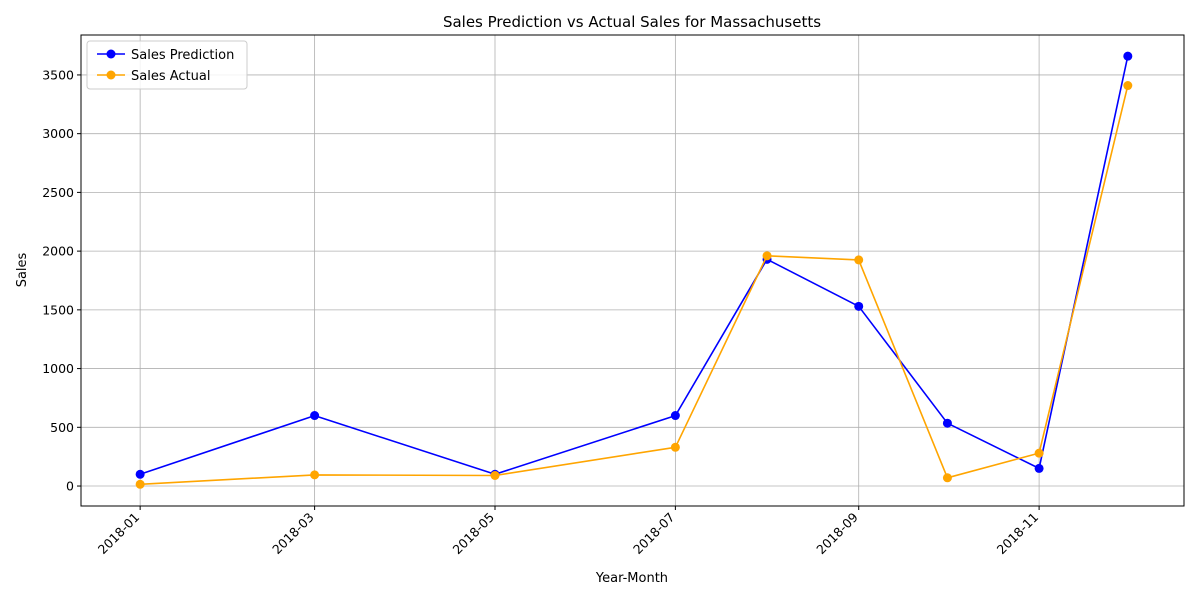 The width and height of the screenshot is (1200, 600). I want to click on legend-label-prediction: Sales Prediction, so click(182, 55).